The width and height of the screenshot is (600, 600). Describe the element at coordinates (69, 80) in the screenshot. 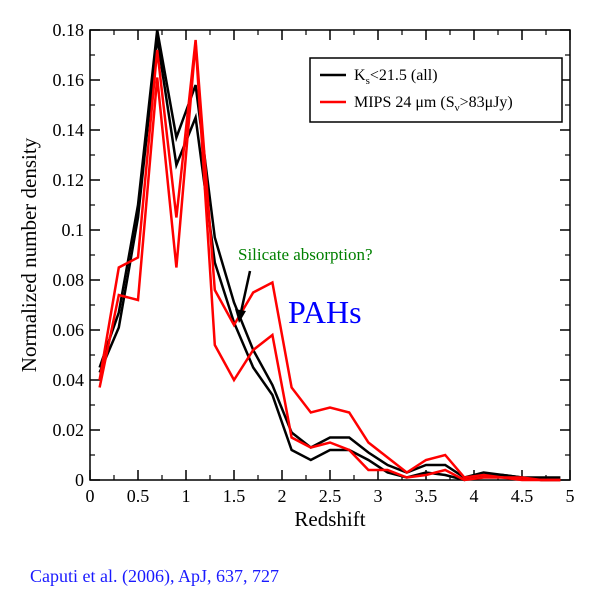

I see `y-tick-label: 0.16` at that location.